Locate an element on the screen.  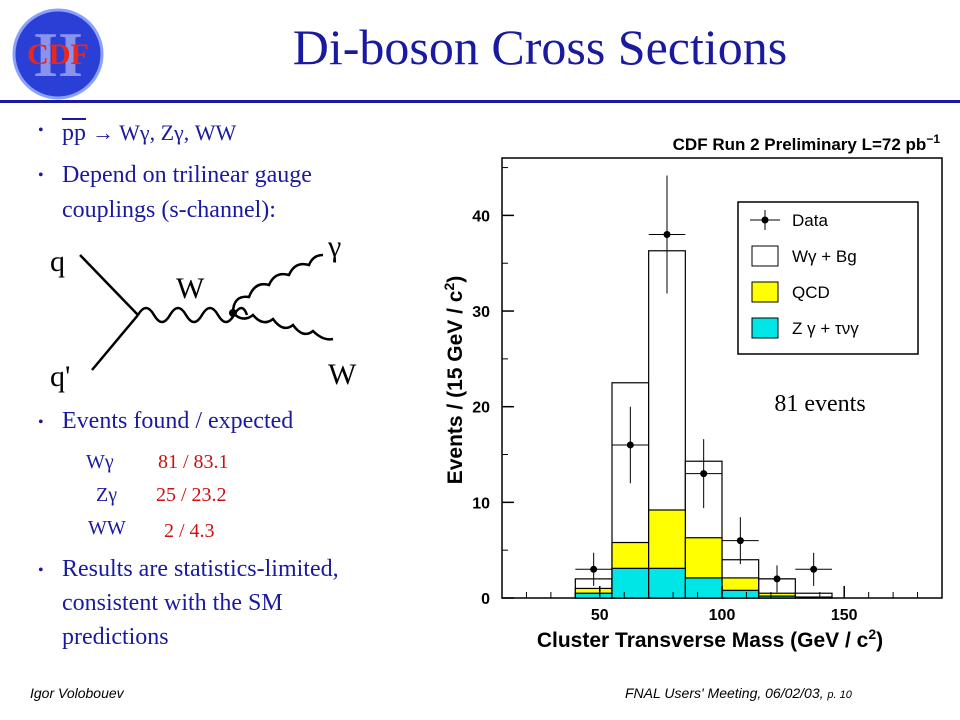
legend-label: Data is located at coordinates (810, 220).